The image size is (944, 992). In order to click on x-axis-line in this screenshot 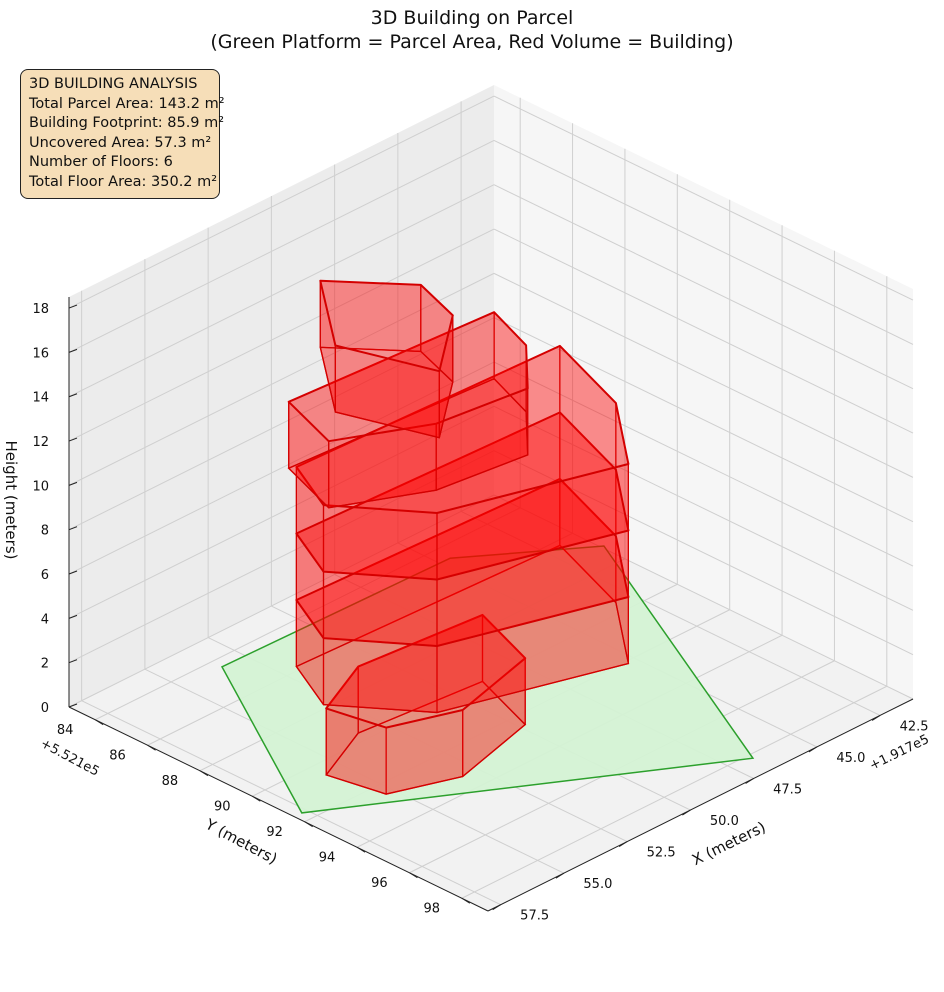, I will do `click(700, 805)`.